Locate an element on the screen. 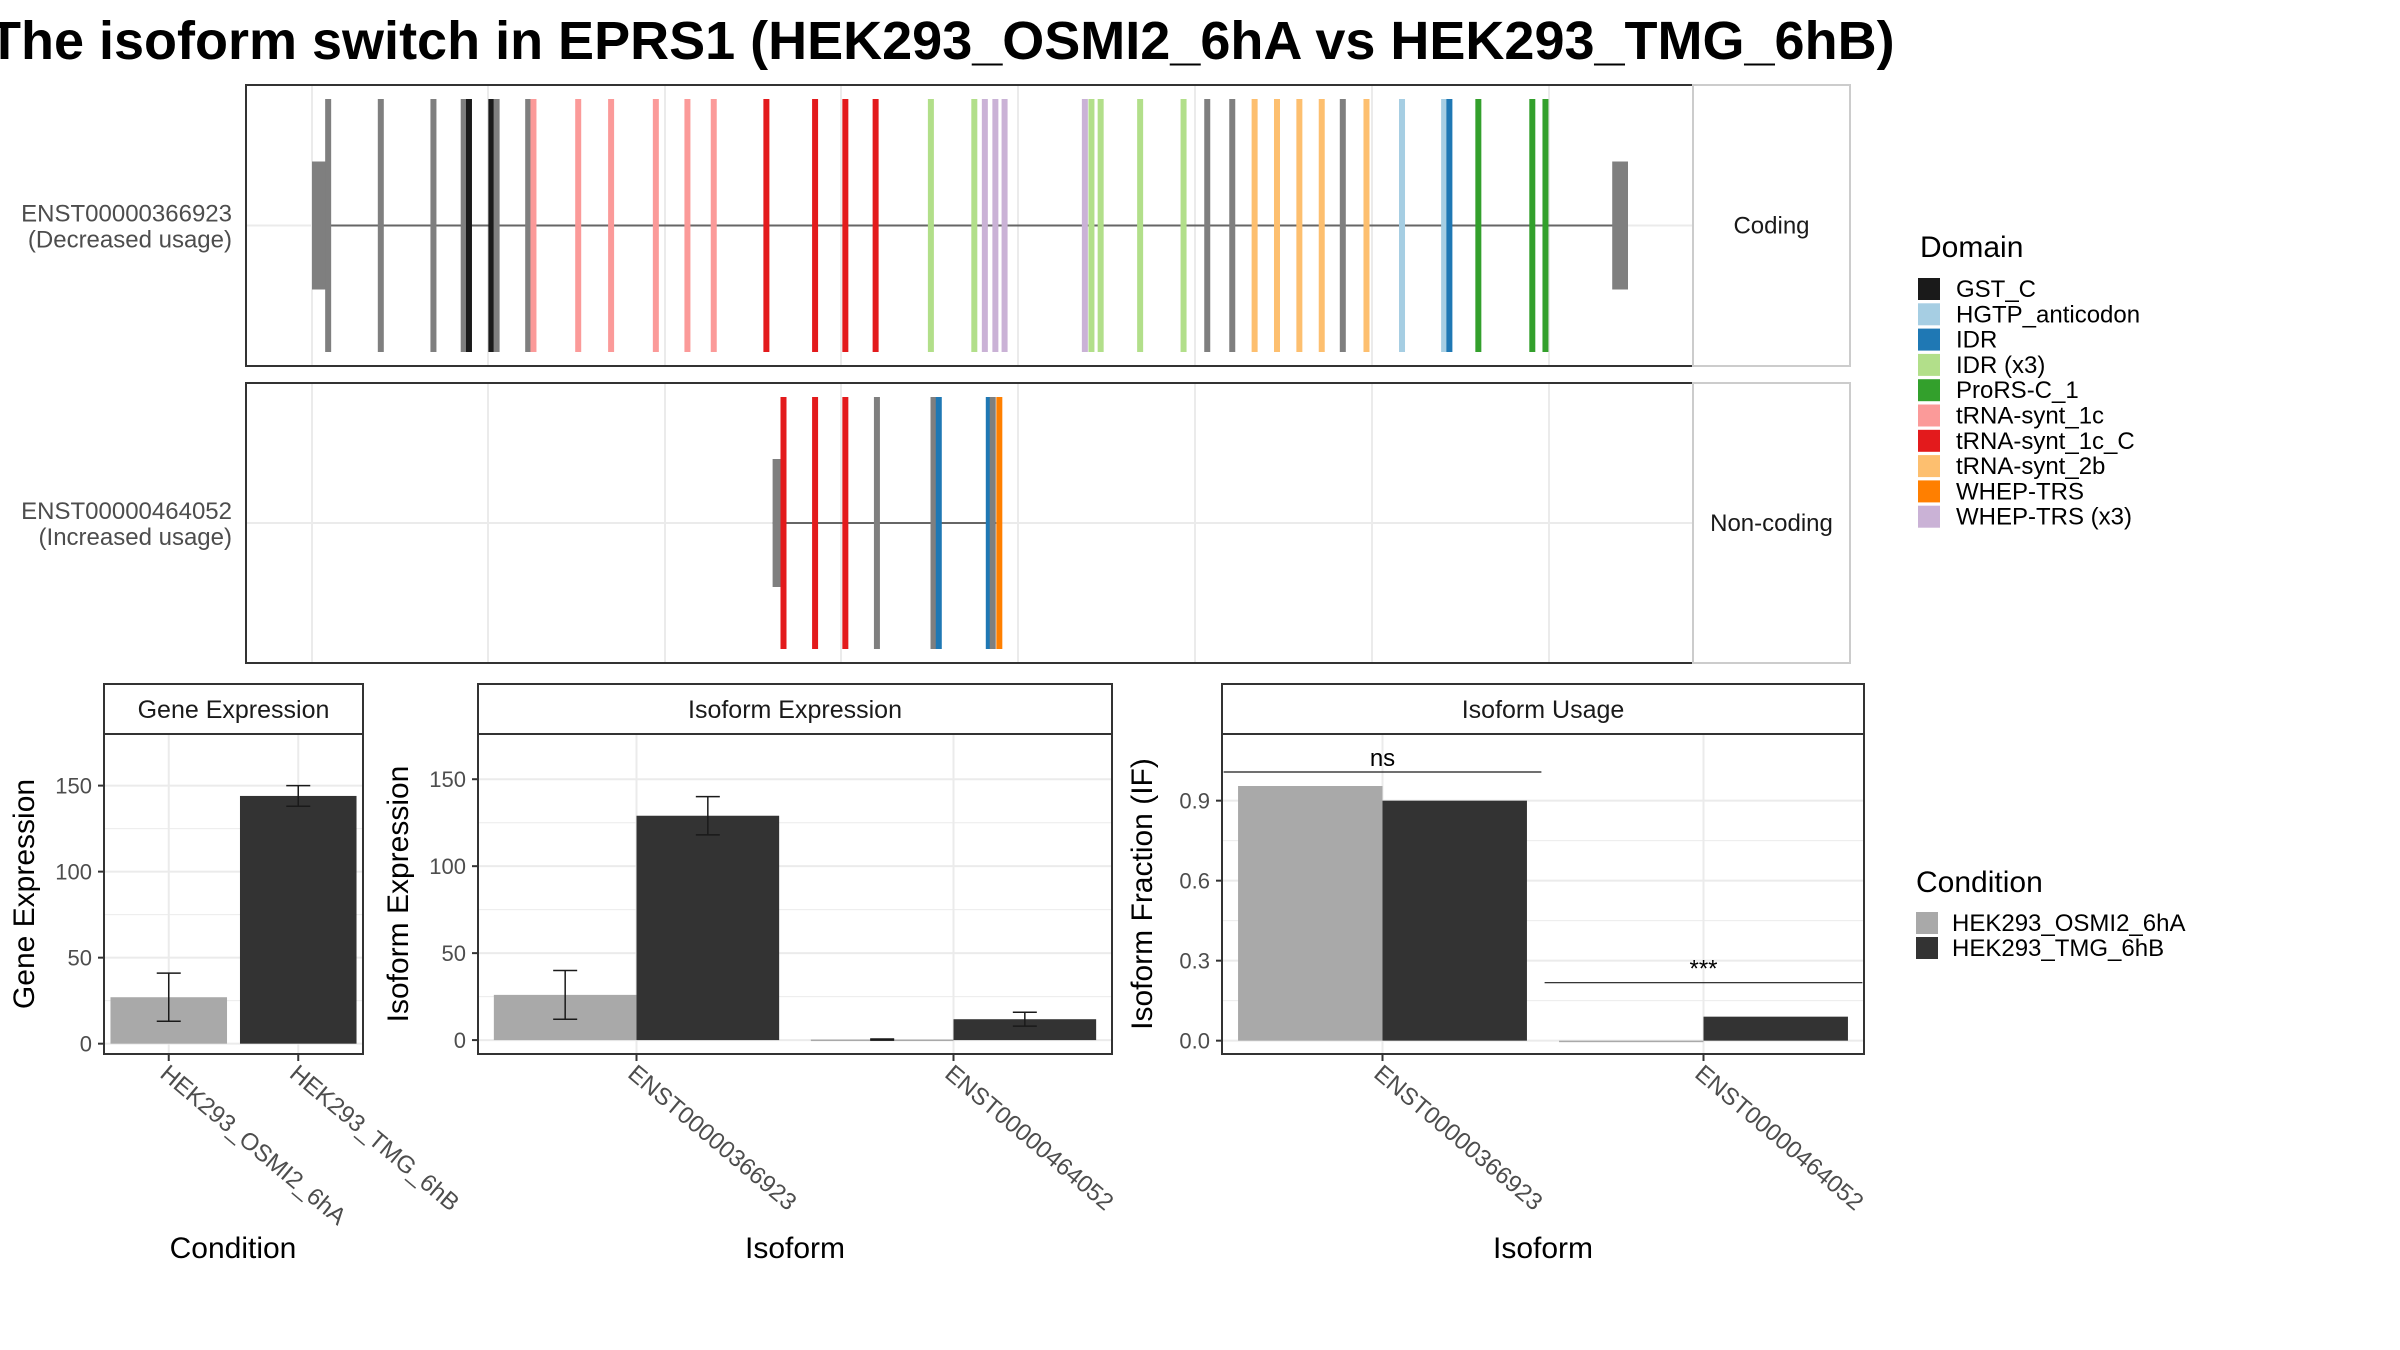  domain-legend-label: HGTP_anticodon is located at coordinates (2048, 314).